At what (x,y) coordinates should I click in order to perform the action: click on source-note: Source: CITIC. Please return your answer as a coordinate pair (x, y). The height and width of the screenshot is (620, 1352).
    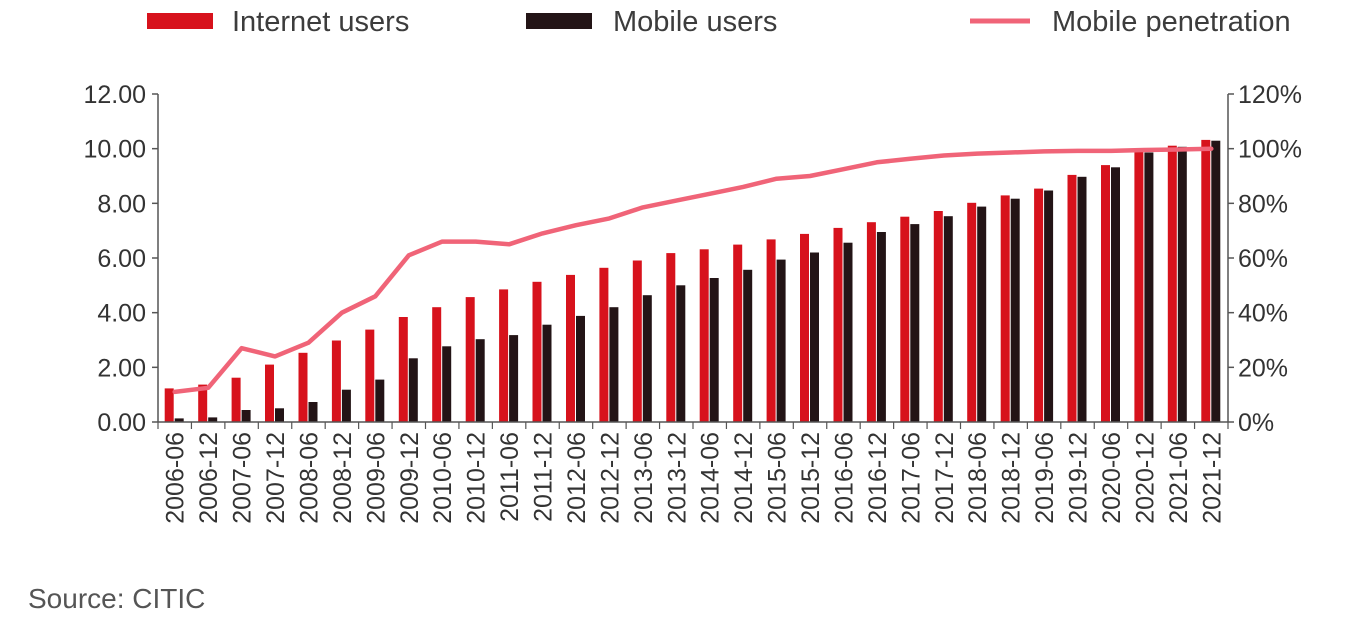
    Looking at the image, I should click on (117, 598).